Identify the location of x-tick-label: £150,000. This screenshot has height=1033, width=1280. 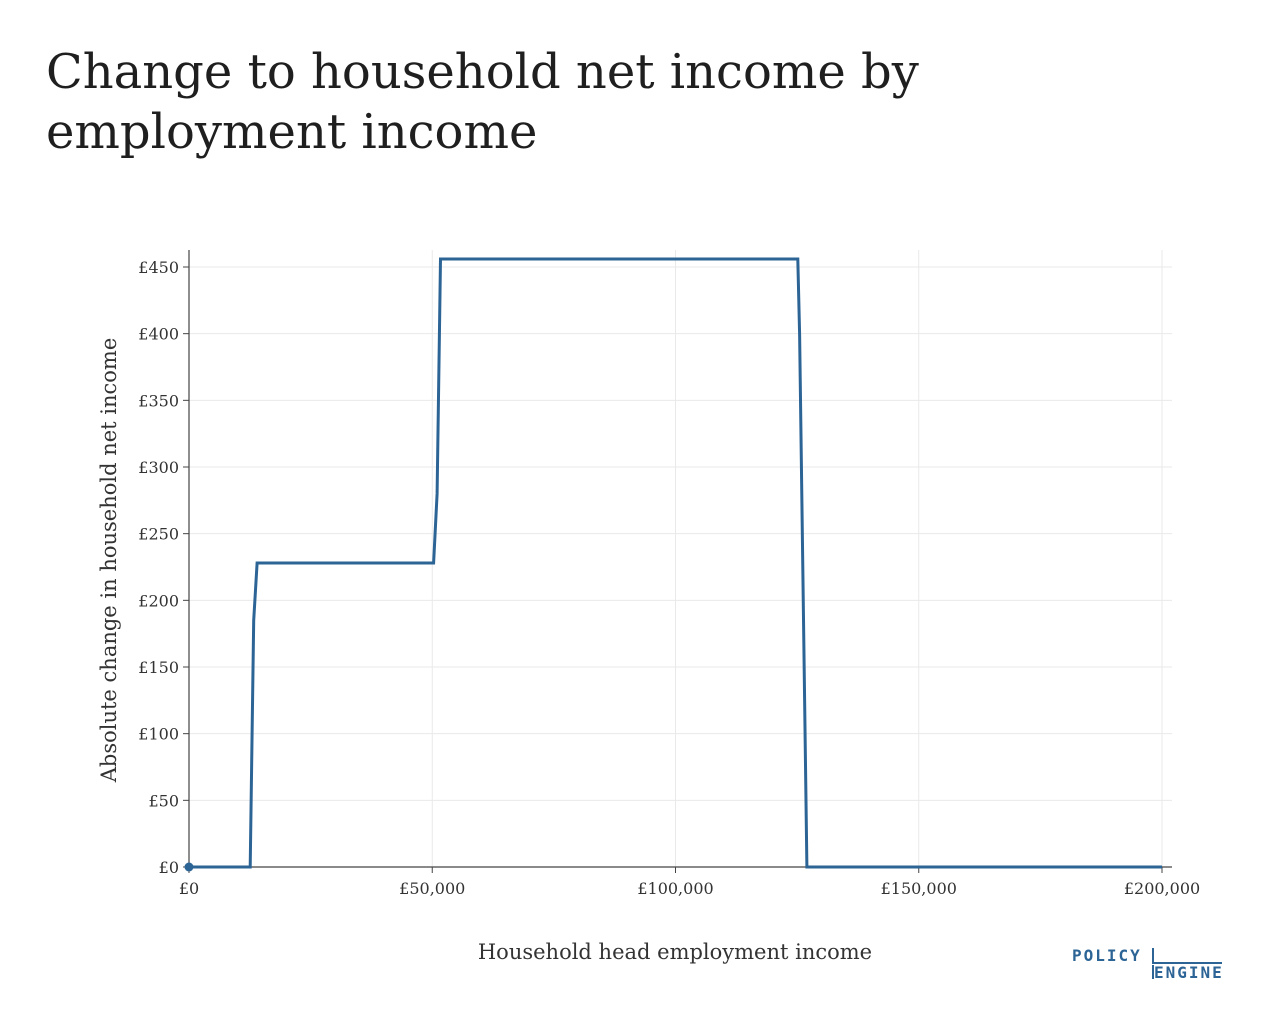
(919, 888).